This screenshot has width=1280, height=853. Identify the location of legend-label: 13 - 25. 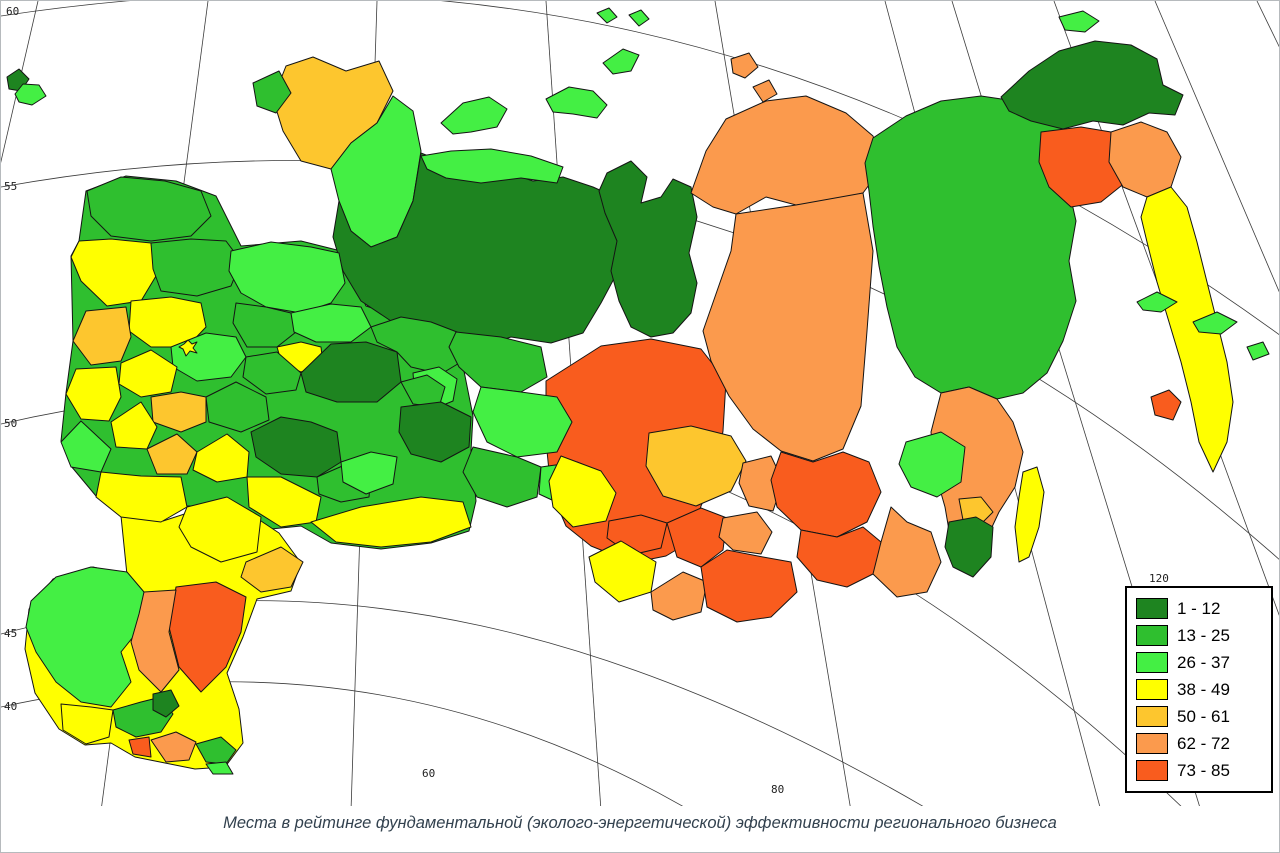
(1203, 635).